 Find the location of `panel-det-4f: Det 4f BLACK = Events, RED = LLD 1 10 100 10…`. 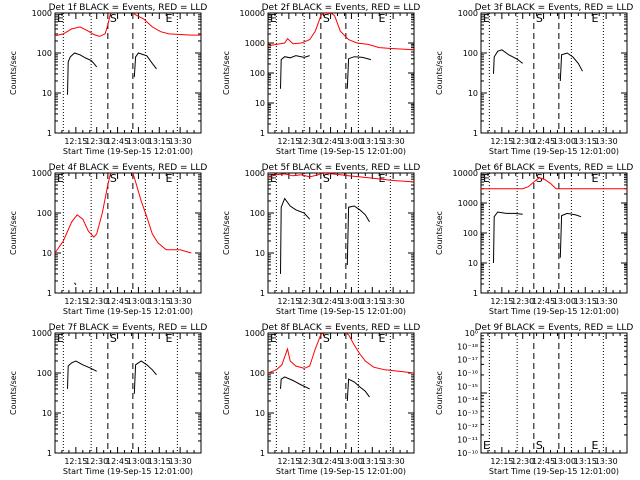

panel-det-4f: Det 4f BLACK = Events, RED = LLD 1 10 100 10… is located at coordinates (108, 239).